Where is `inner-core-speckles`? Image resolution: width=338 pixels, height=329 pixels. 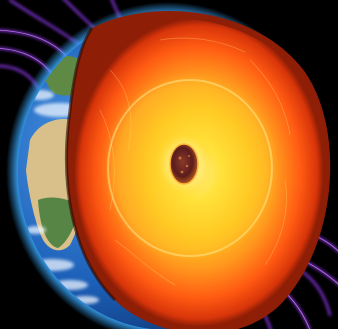
inner-core-speckles is located at coordinates (184, 164).